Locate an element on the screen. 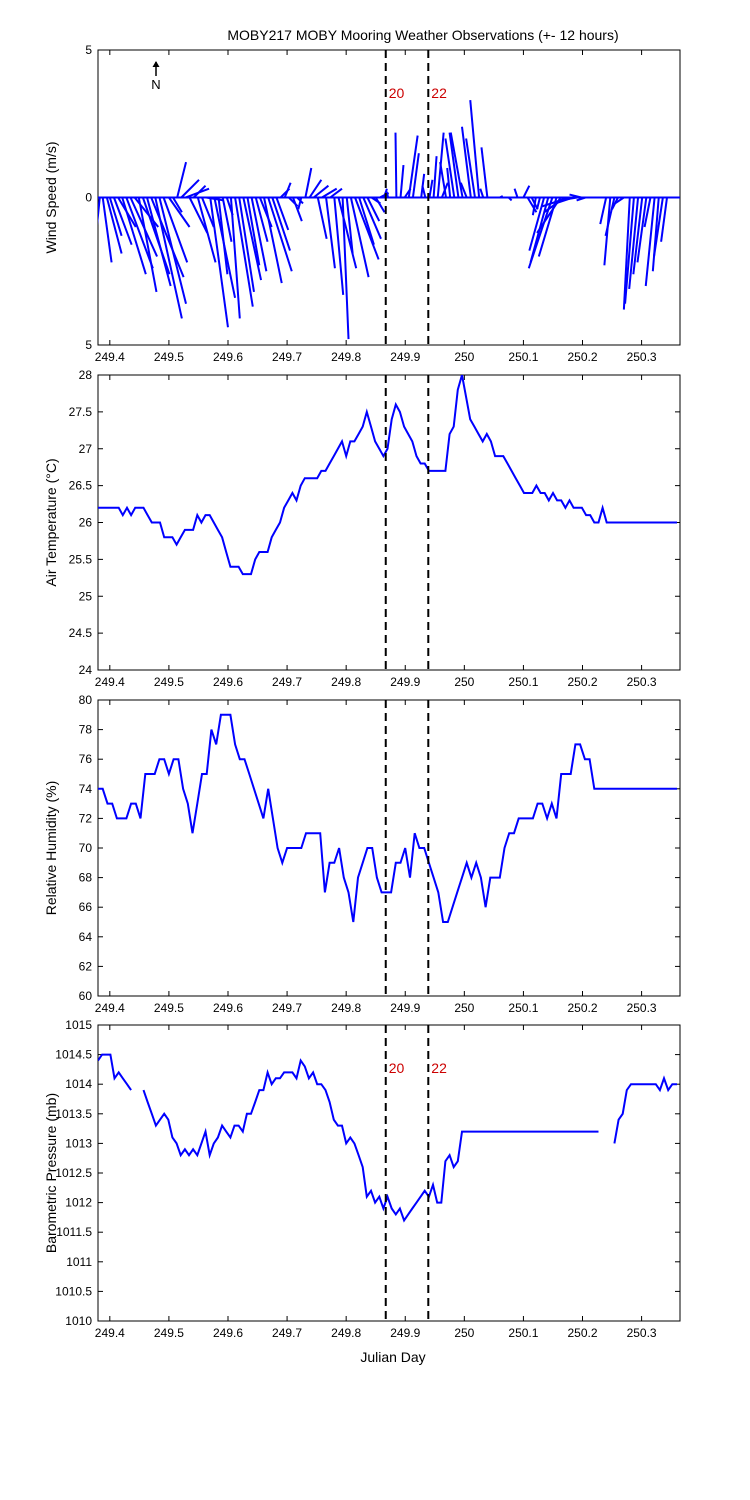 The image size is (750, 1500). y-tick-label: 72 is located at coordinates (86, 818).